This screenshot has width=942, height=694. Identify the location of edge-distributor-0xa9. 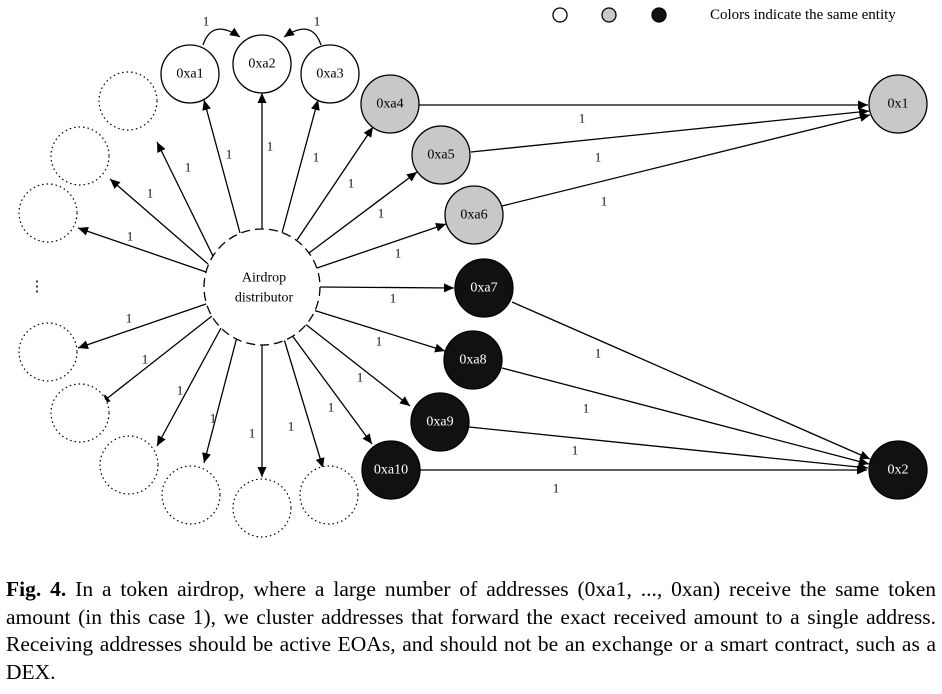
(357, 364).